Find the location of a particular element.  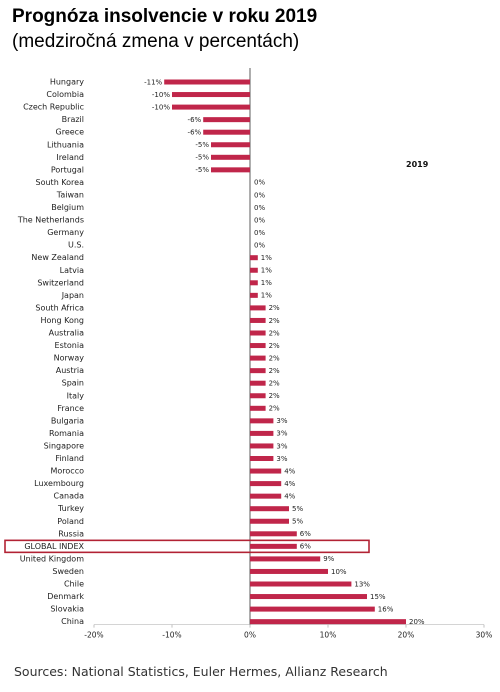

category-label-spain: Spain is located at coordinates (73, 383).